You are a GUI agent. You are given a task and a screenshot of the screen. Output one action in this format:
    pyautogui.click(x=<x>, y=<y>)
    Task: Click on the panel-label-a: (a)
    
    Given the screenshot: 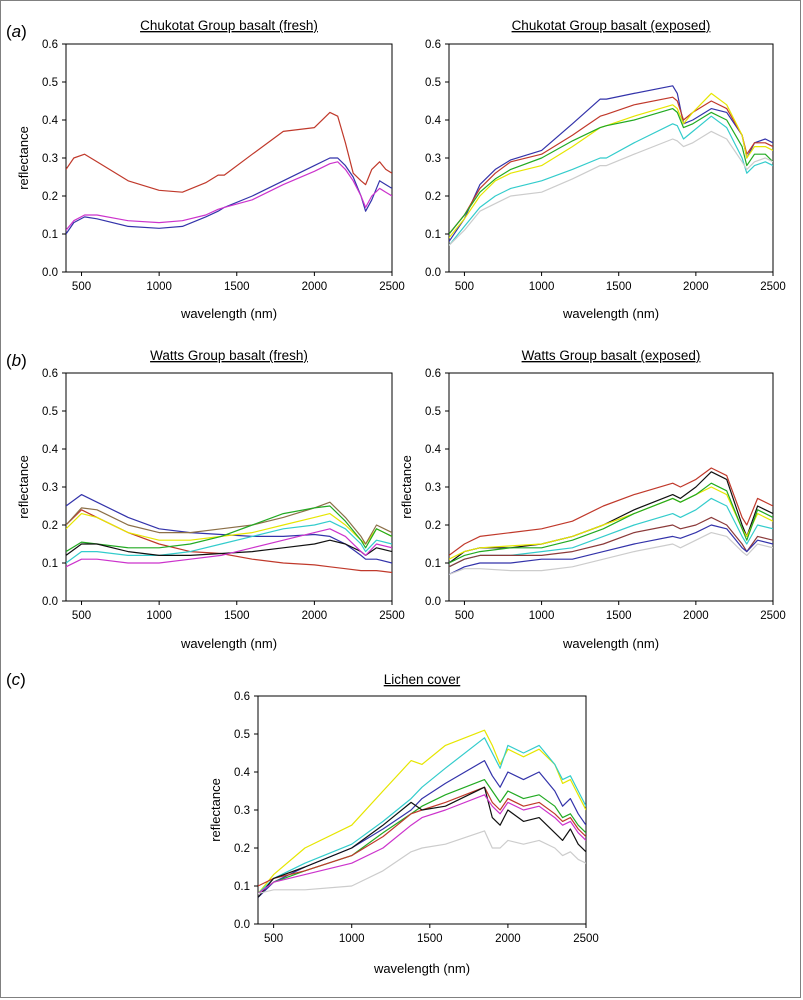 What is the action you would take?
    pyautogui.click(x=16, y=31)
    